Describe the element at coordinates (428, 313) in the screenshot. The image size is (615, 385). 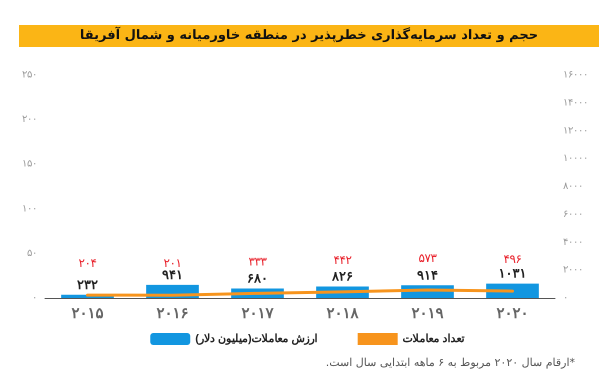
I see `x-tick-label: ۲۰۱۹` at that location.